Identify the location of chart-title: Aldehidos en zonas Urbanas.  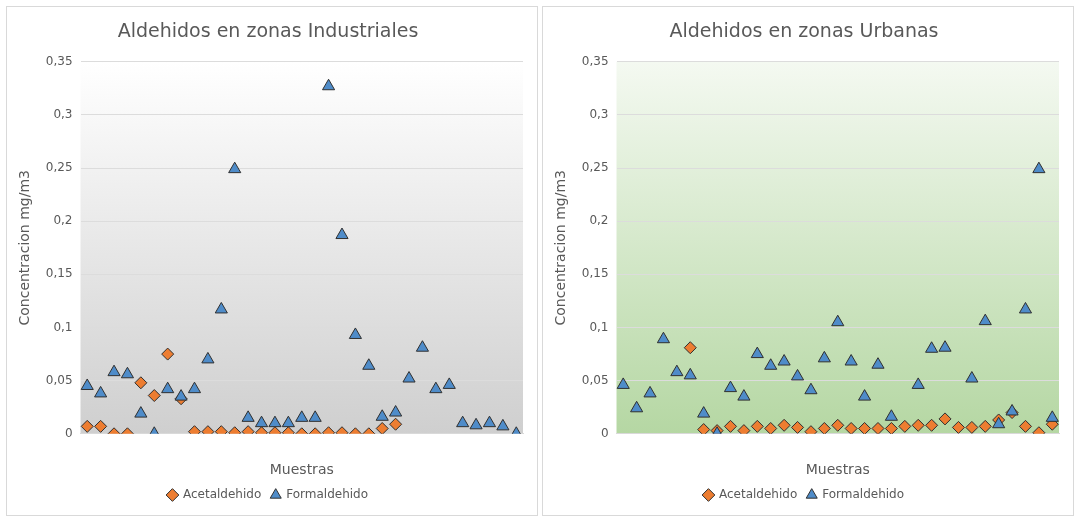
(804, 30).